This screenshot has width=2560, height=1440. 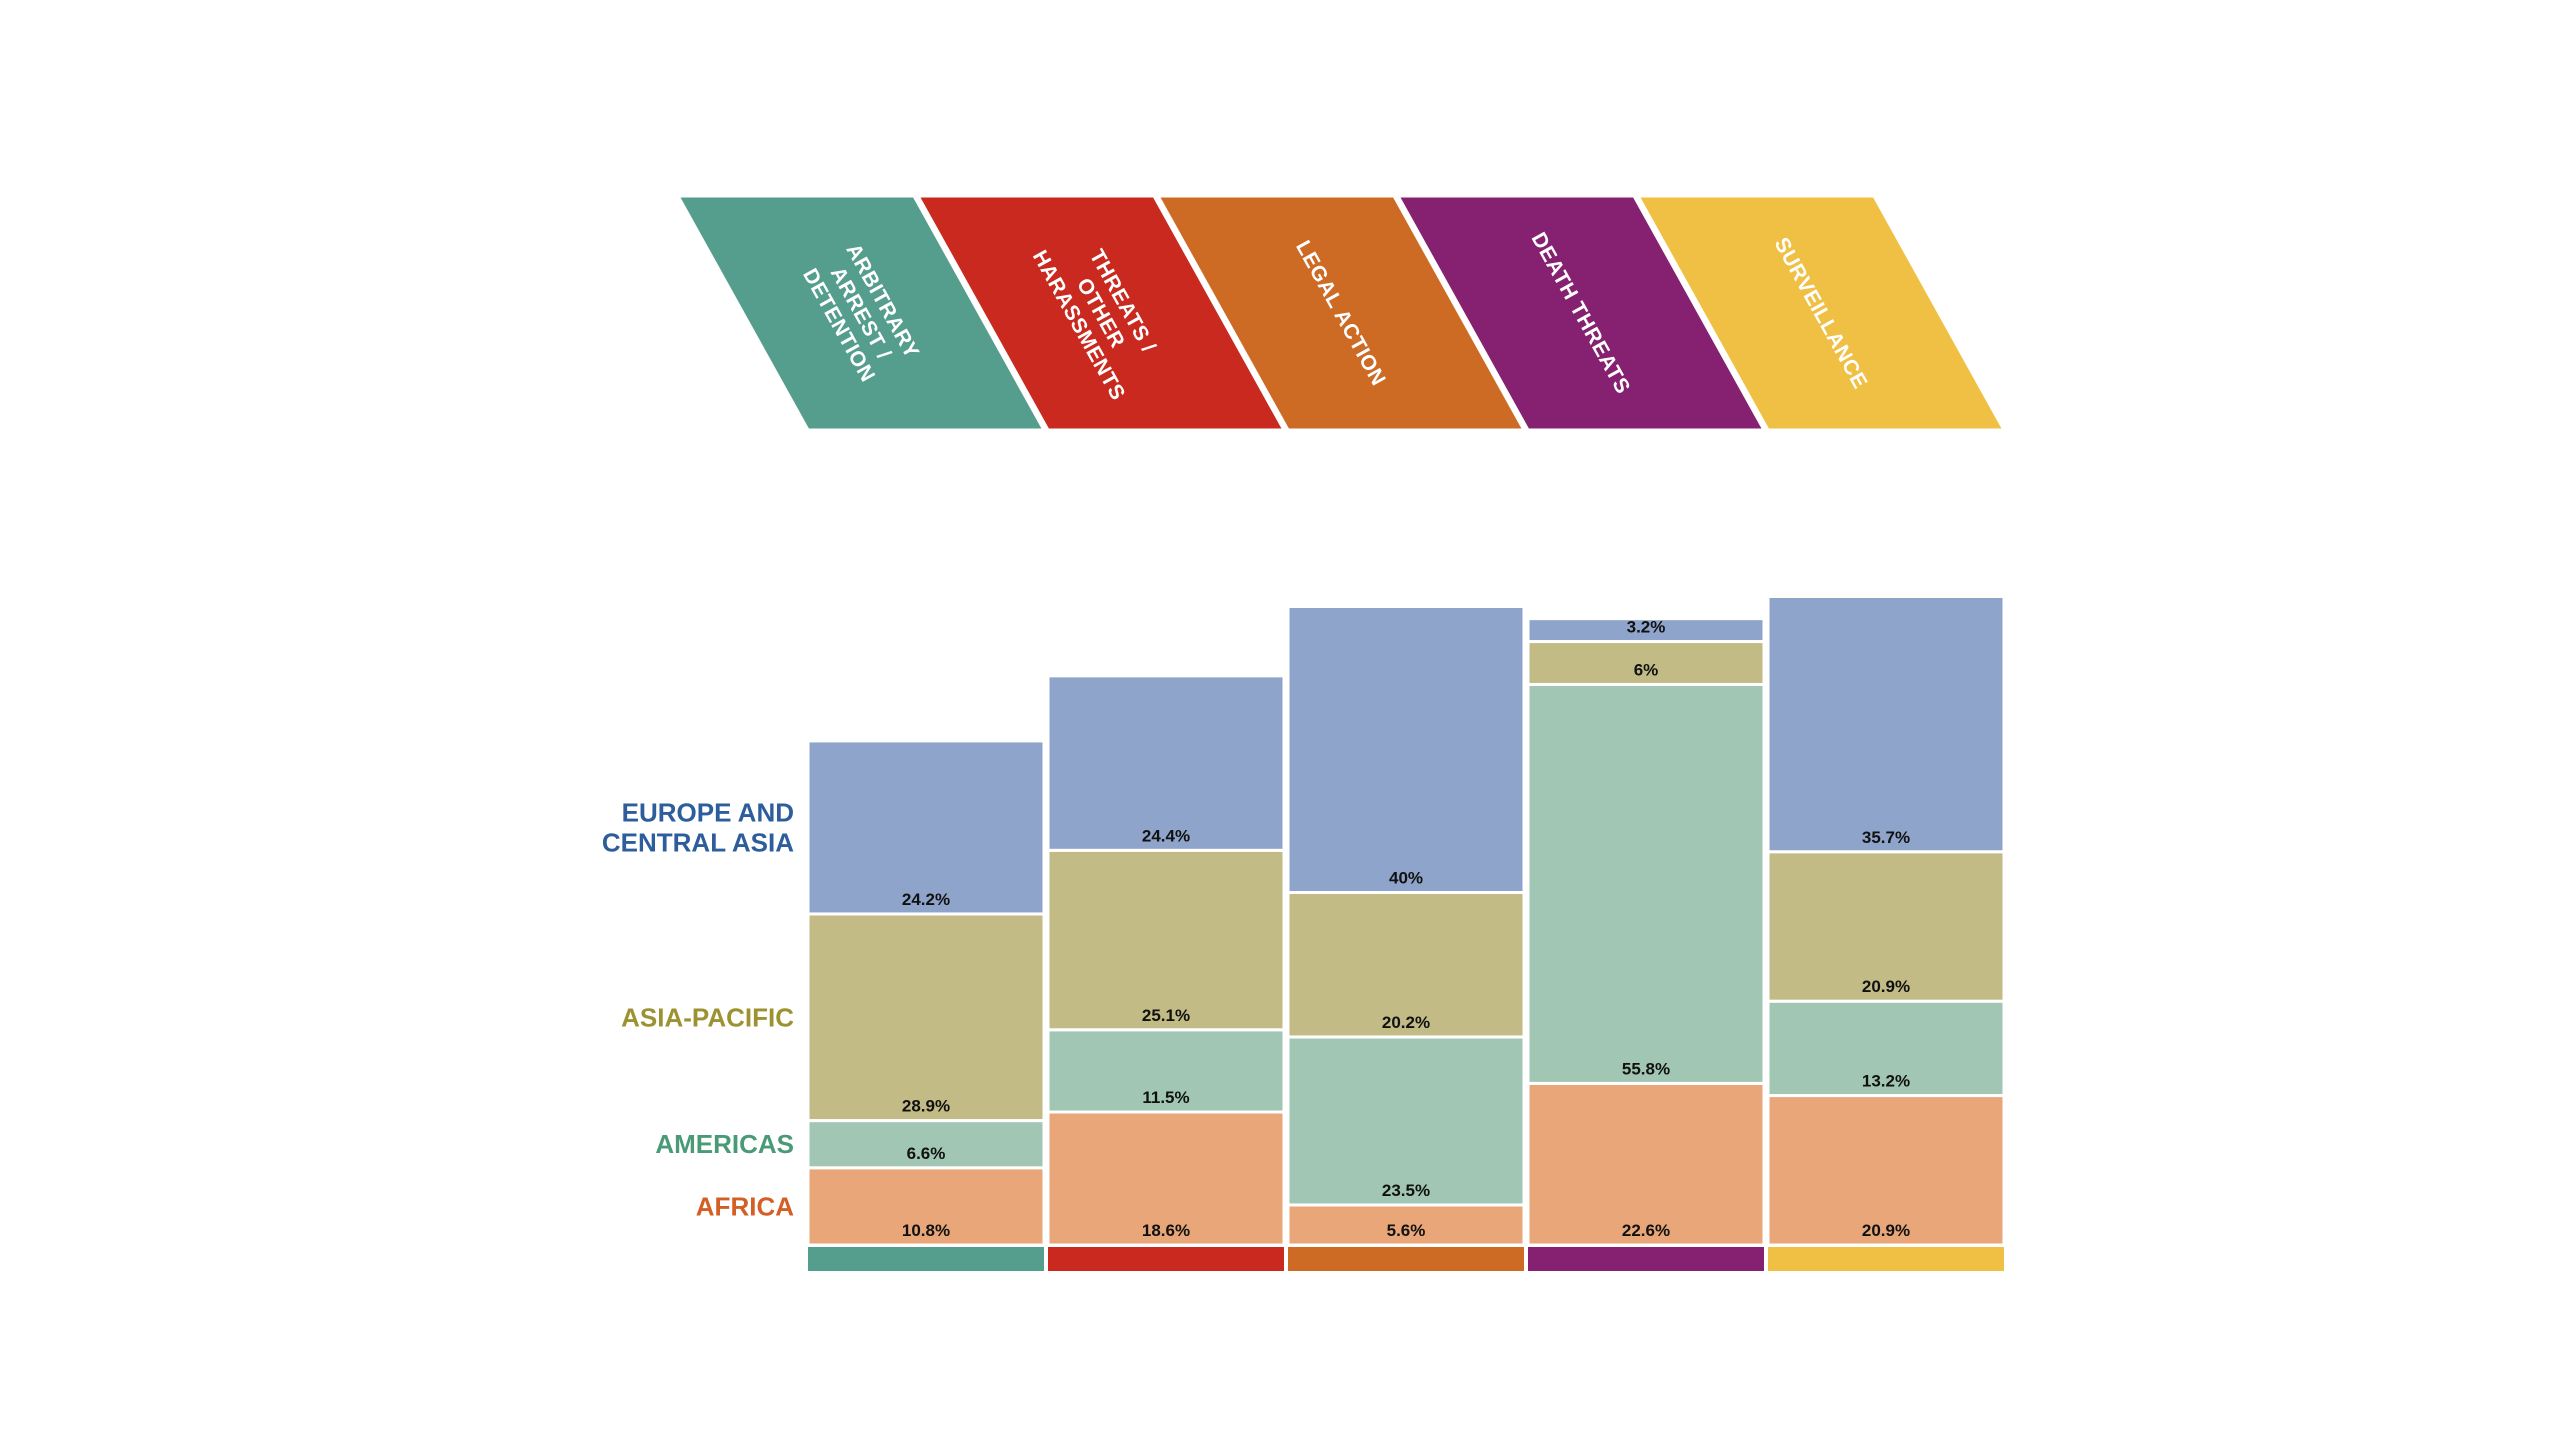 I want to click on bar-europe-and-central-asia-death-threats, so click(x=1646, y=630).